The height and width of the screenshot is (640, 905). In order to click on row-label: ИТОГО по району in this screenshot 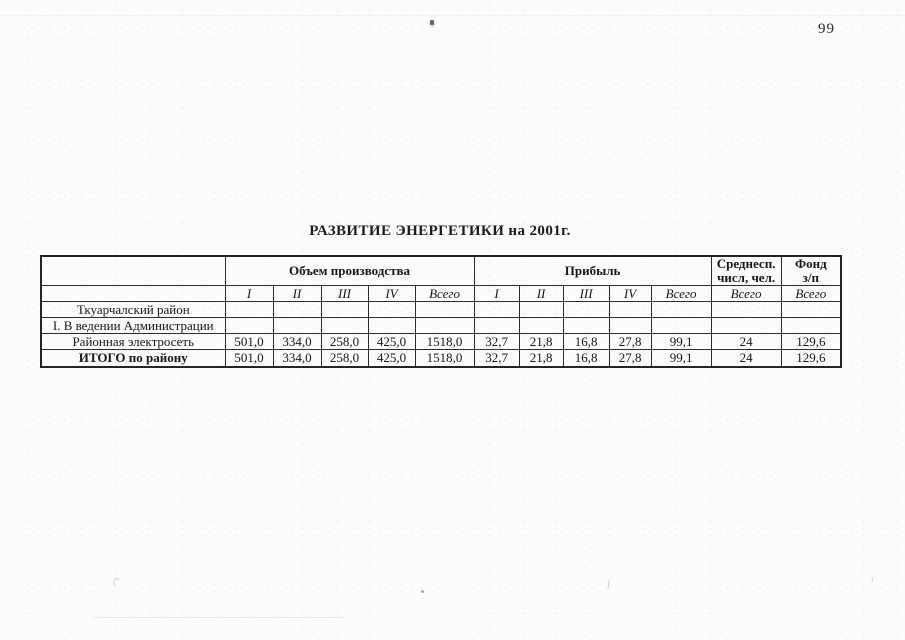, I will do `click(133, 358)`.